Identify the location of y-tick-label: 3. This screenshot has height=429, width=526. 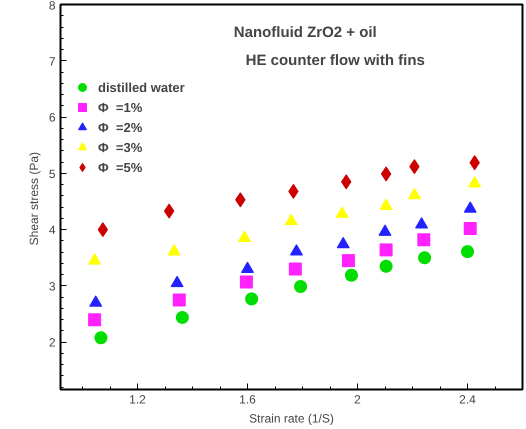
(52, 286).